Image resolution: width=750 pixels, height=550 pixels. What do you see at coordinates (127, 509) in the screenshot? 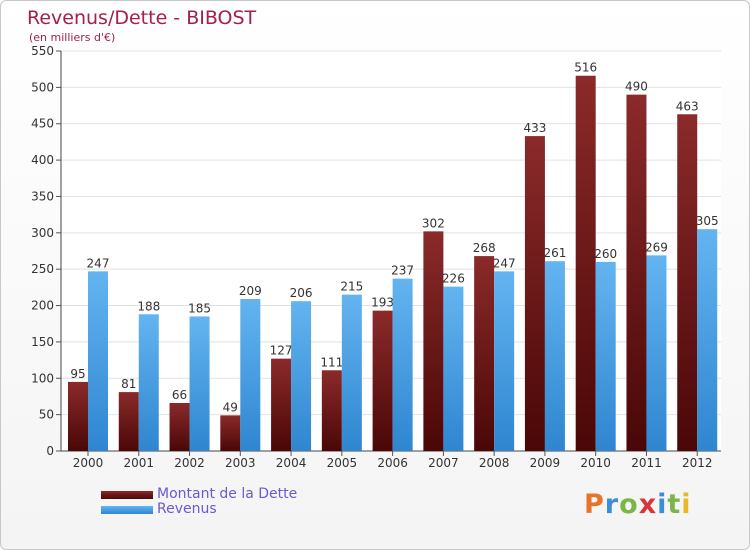
I see `legend-swatch-revenus` at bounding box center [127, 509].